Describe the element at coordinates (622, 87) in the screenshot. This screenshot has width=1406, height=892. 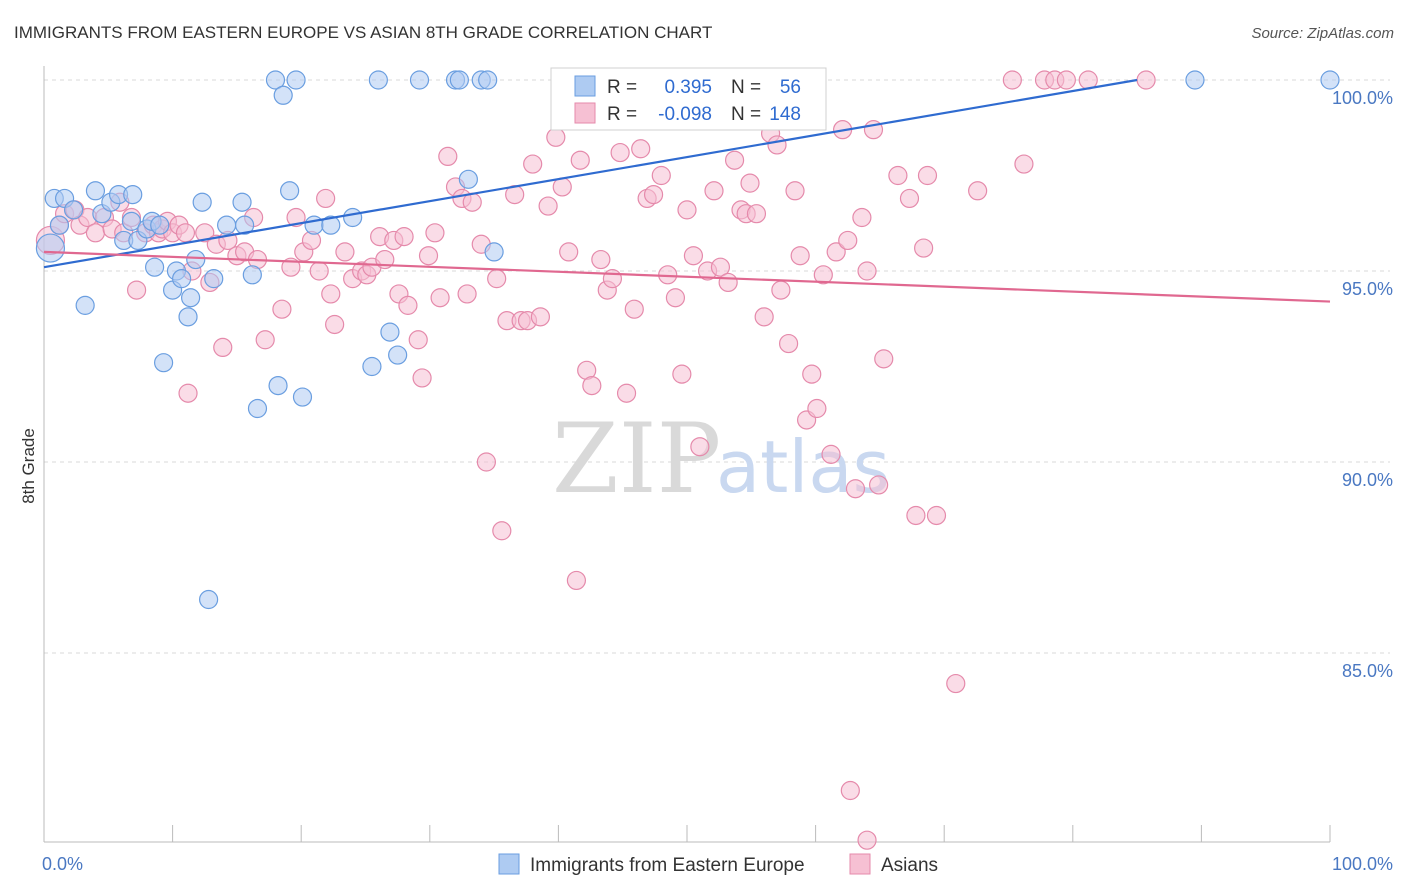
I see `legend-r-label-1: R =` at that location.